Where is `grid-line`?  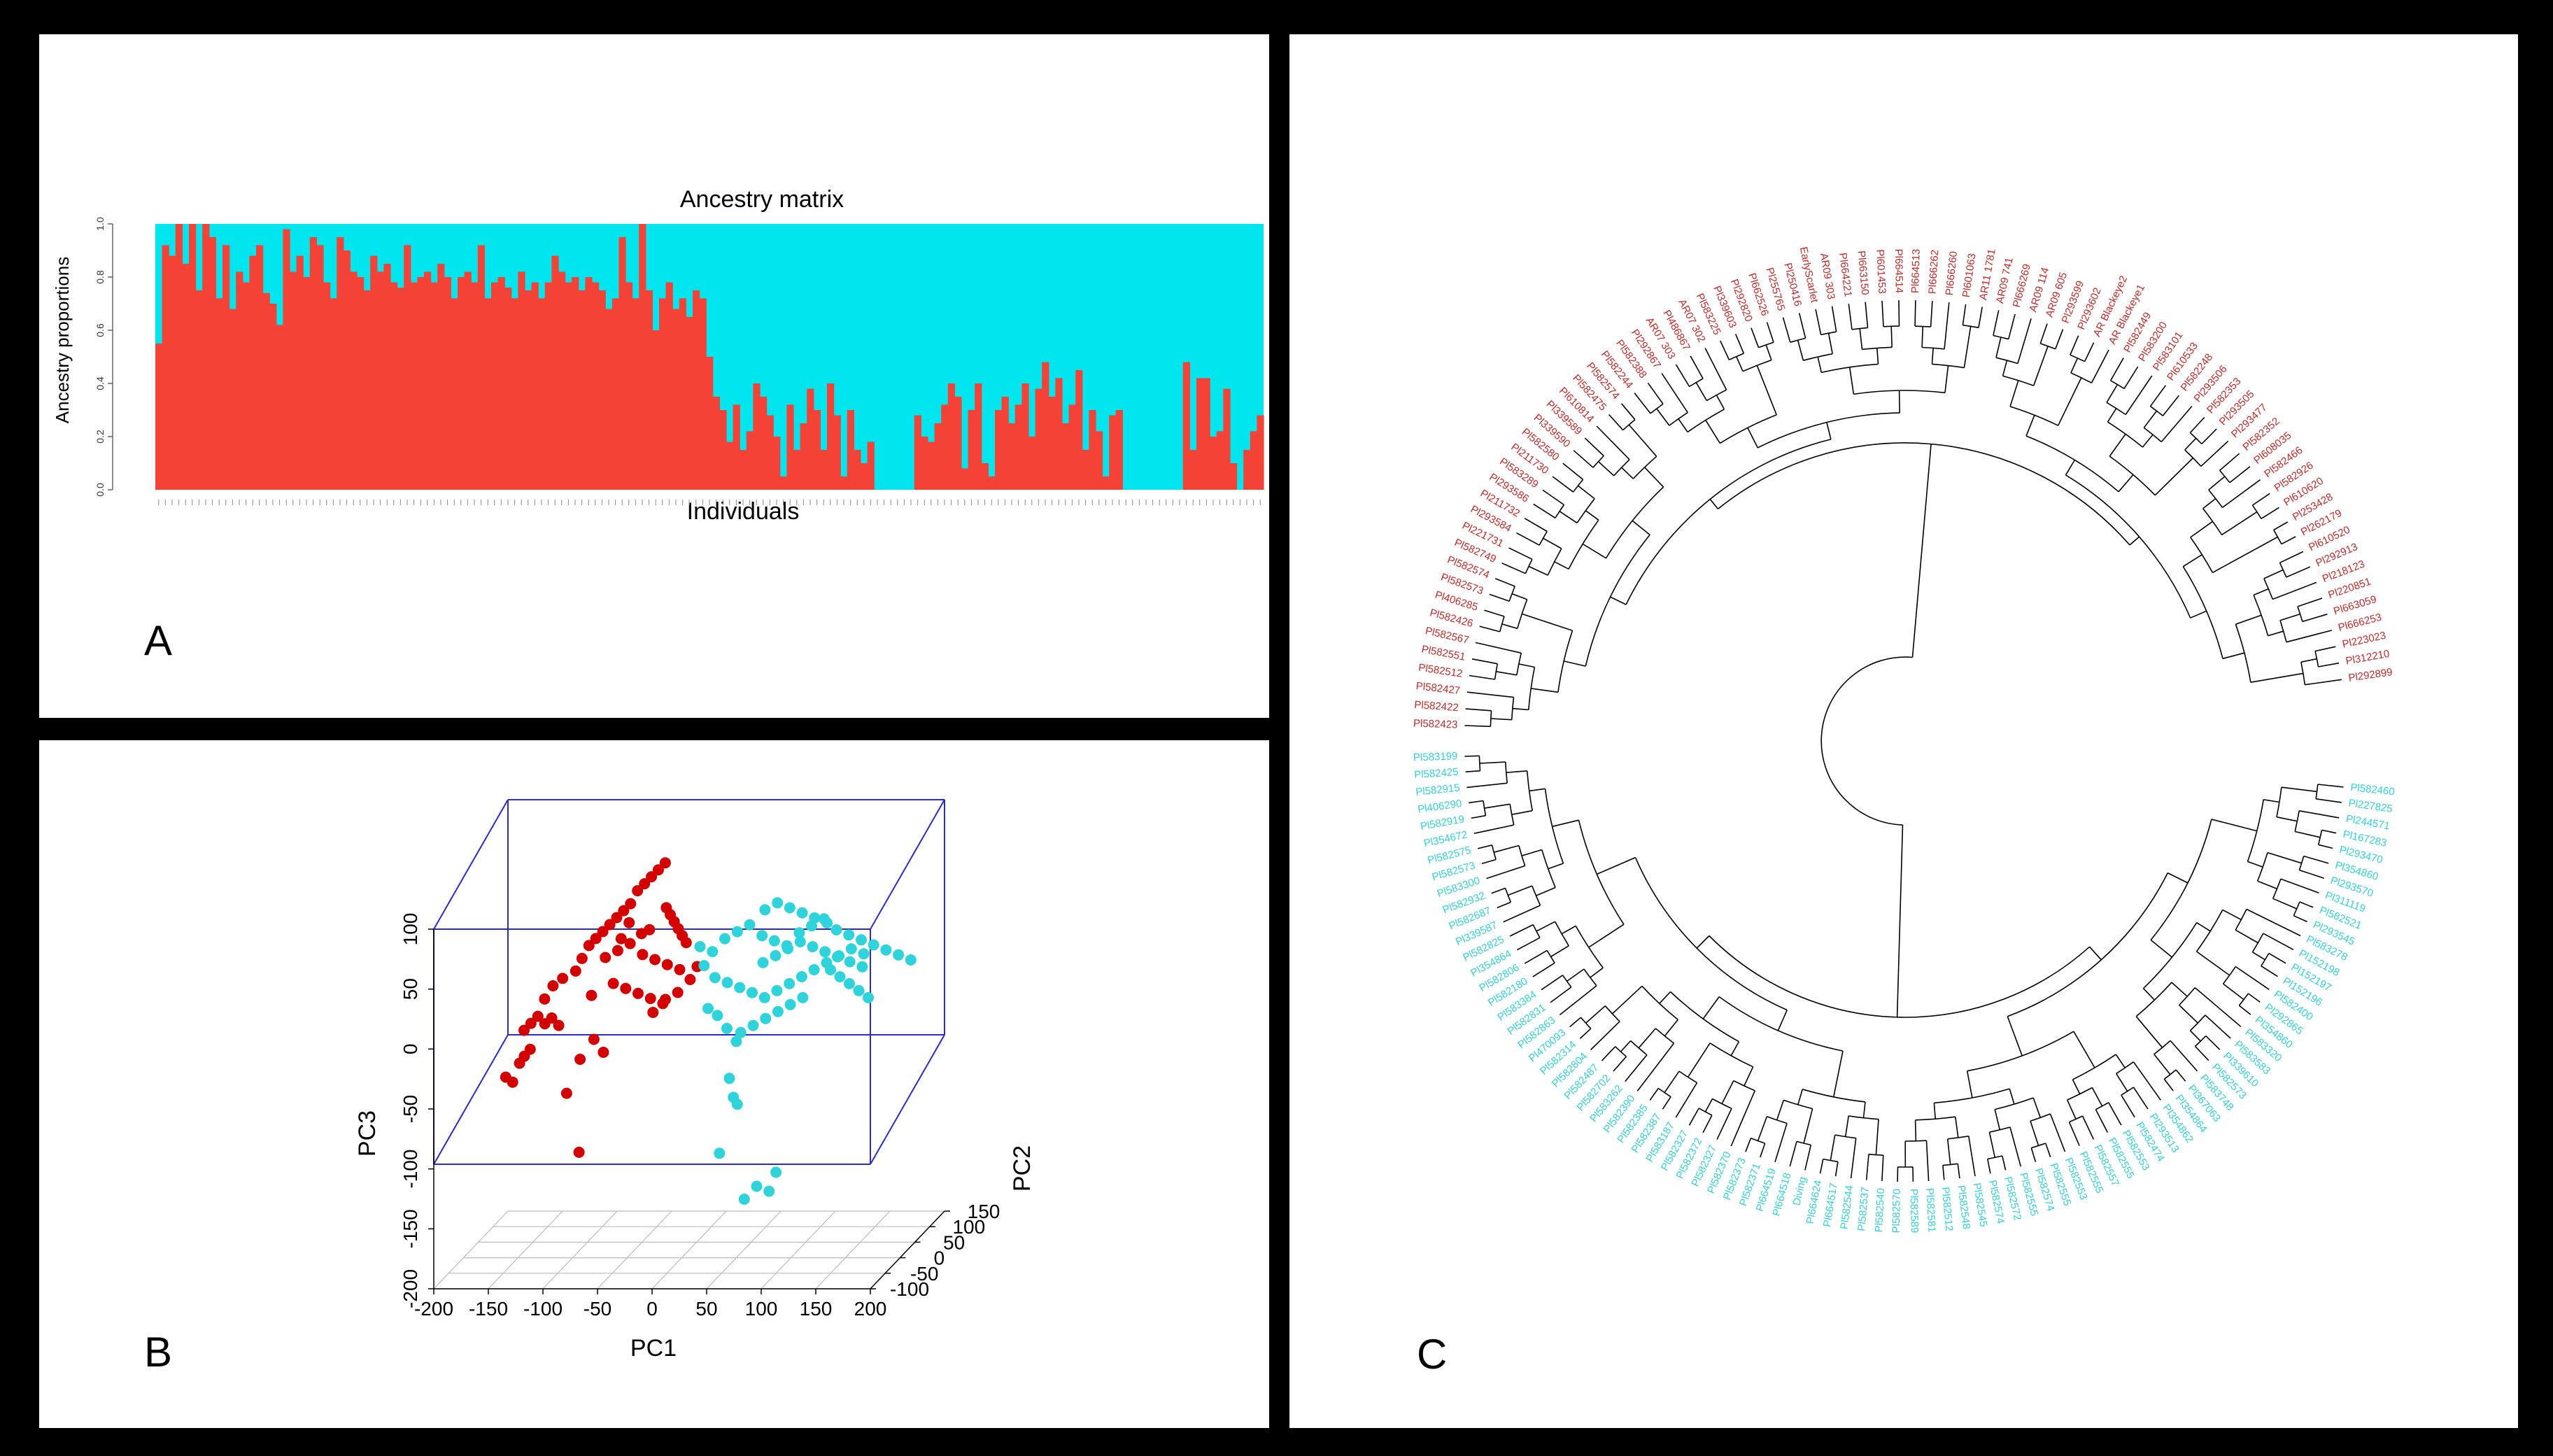 grid-line is located at coordinates (853, 1249).